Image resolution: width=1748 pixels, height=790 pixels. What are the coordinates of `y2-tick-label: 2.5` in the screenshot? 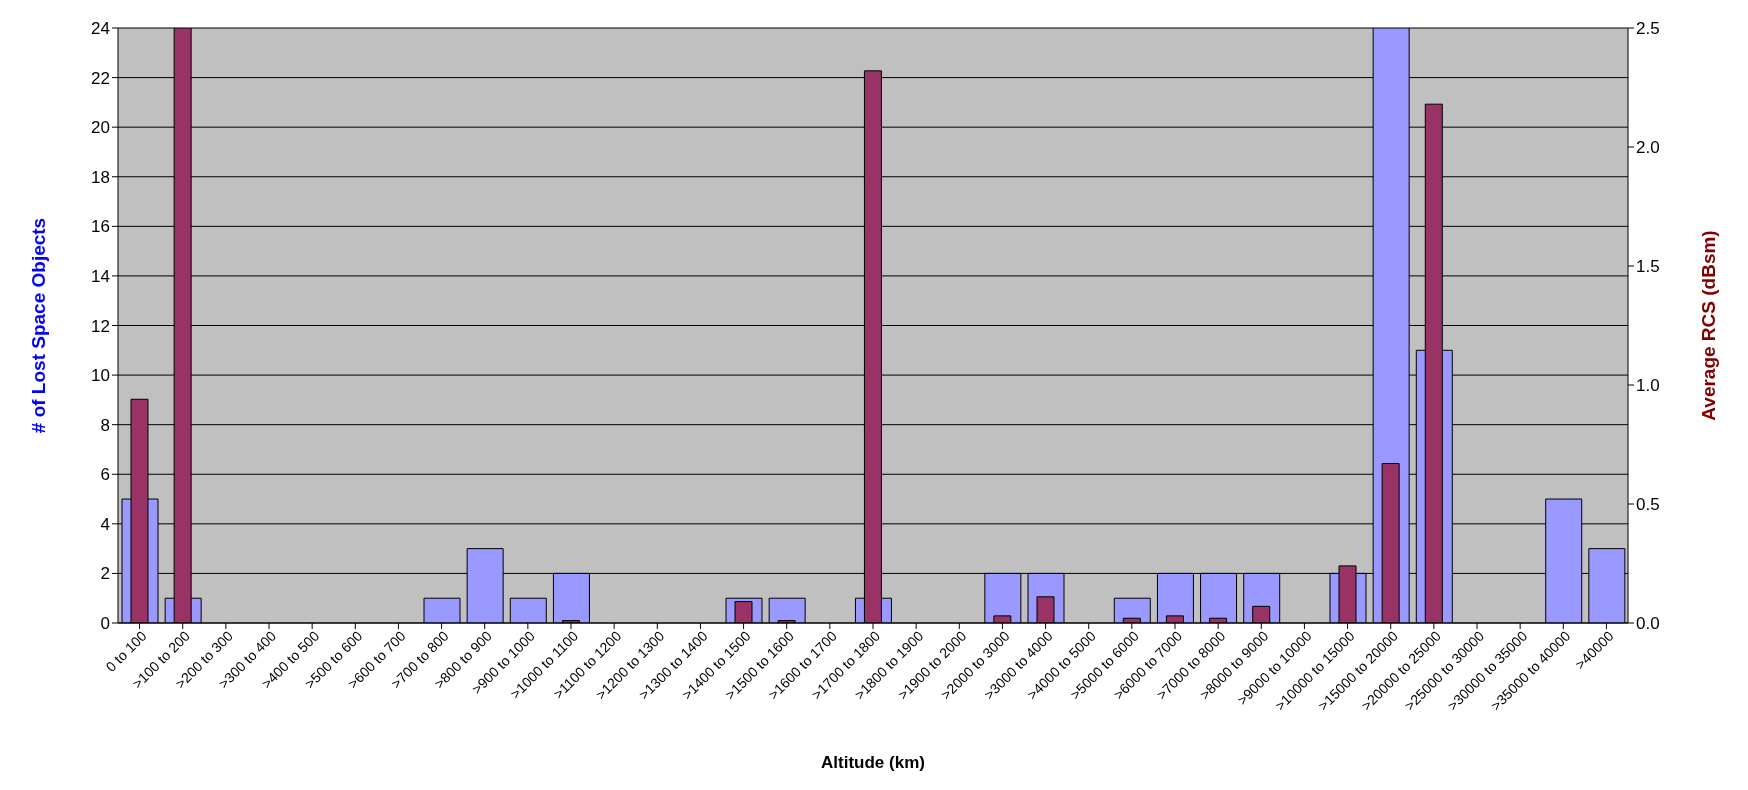 It's located at (1648, 29).